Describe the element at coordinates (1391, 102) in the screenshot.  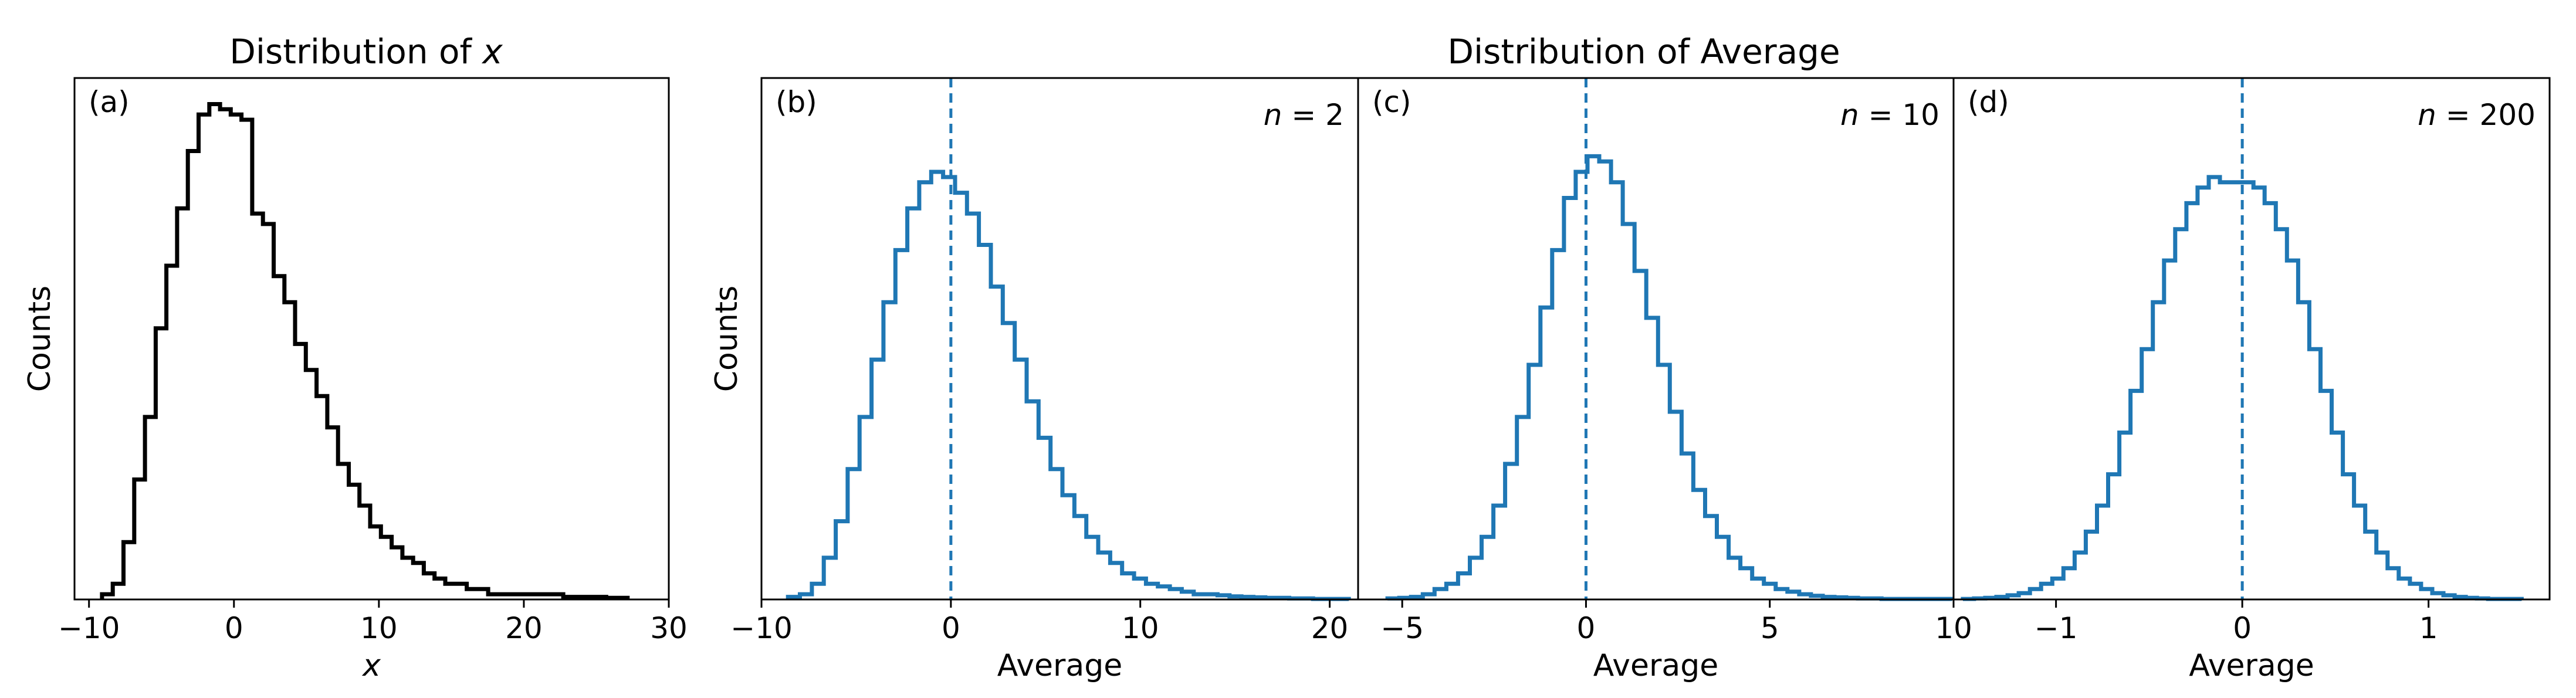
I see `panel-label-c: (c)` at that location.